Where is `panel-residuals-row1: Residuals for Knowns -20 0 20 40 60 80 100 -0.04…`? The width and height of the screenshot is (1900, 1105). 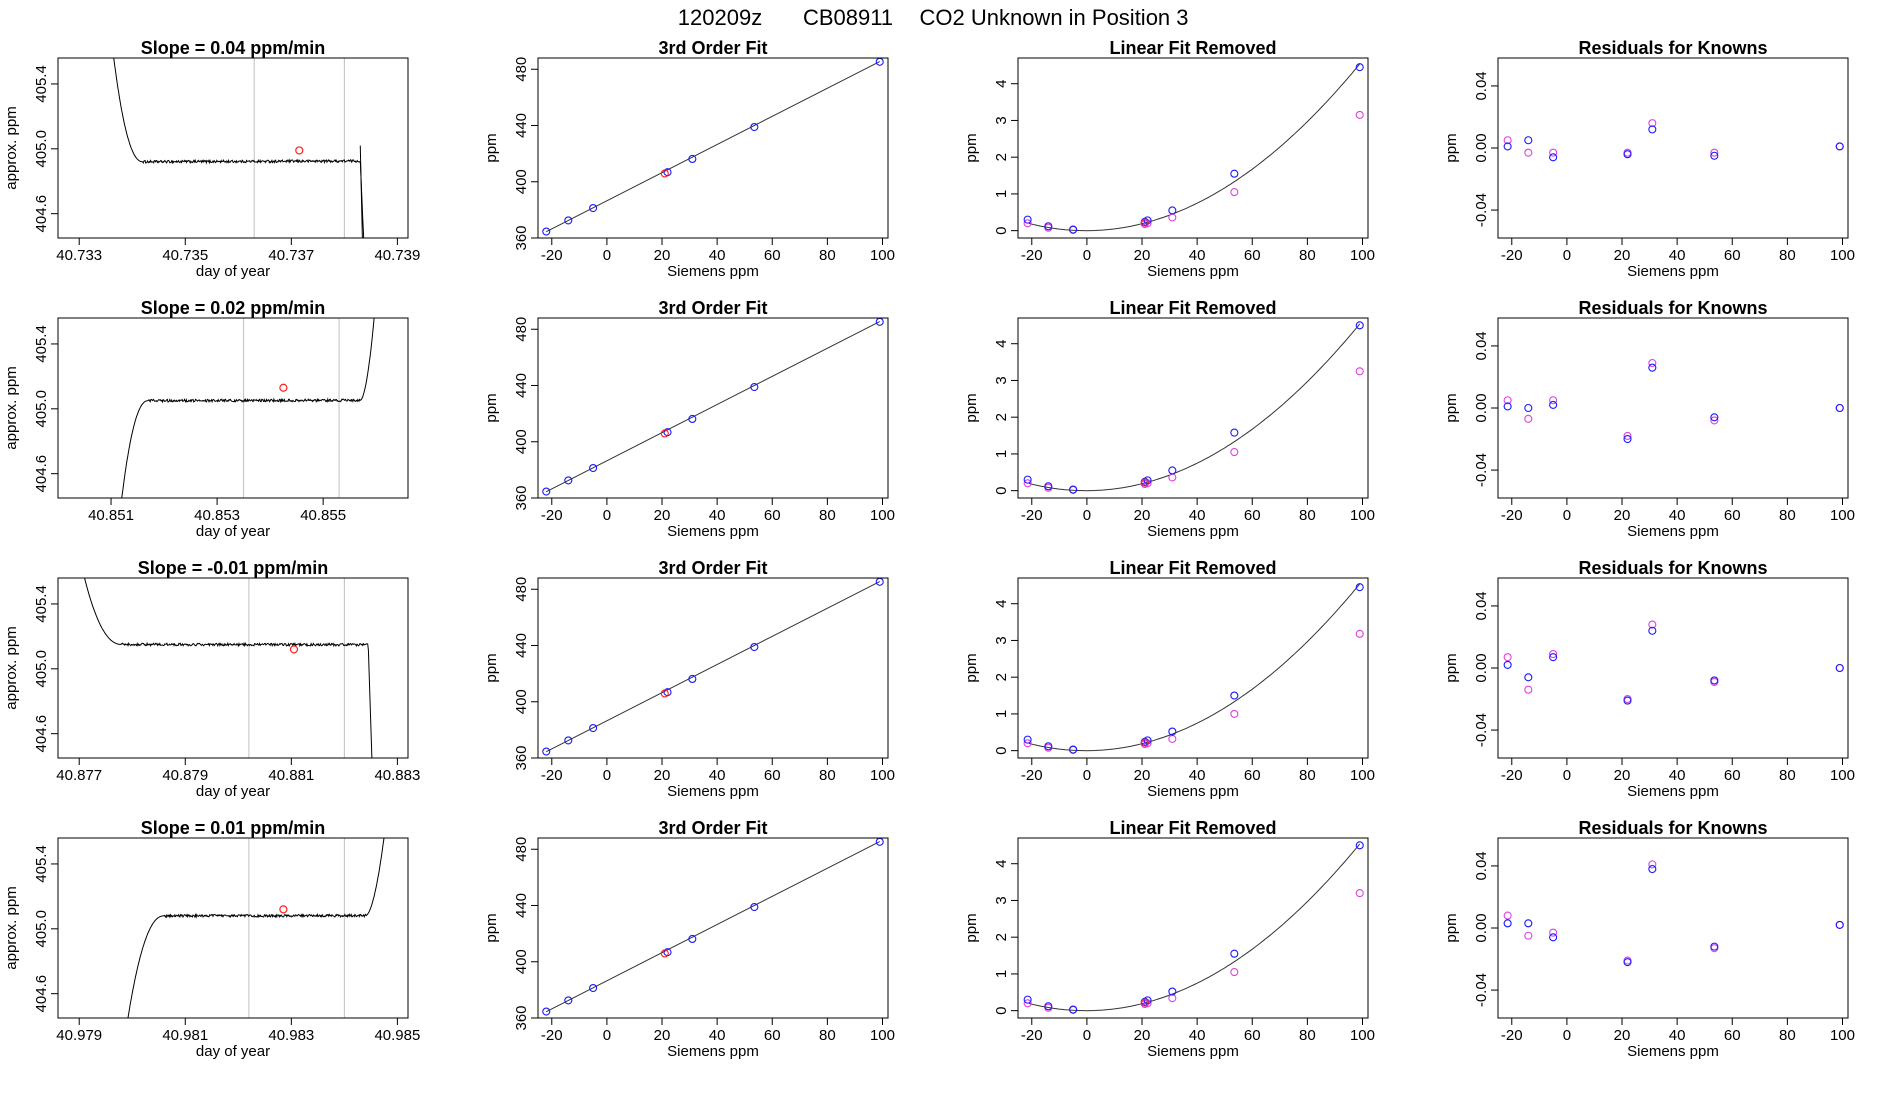
panel-residuals-row1: Residuals for Knowns -20 0 20 40 60 80 100 -0.04… is located at coordinates (1649, 159).